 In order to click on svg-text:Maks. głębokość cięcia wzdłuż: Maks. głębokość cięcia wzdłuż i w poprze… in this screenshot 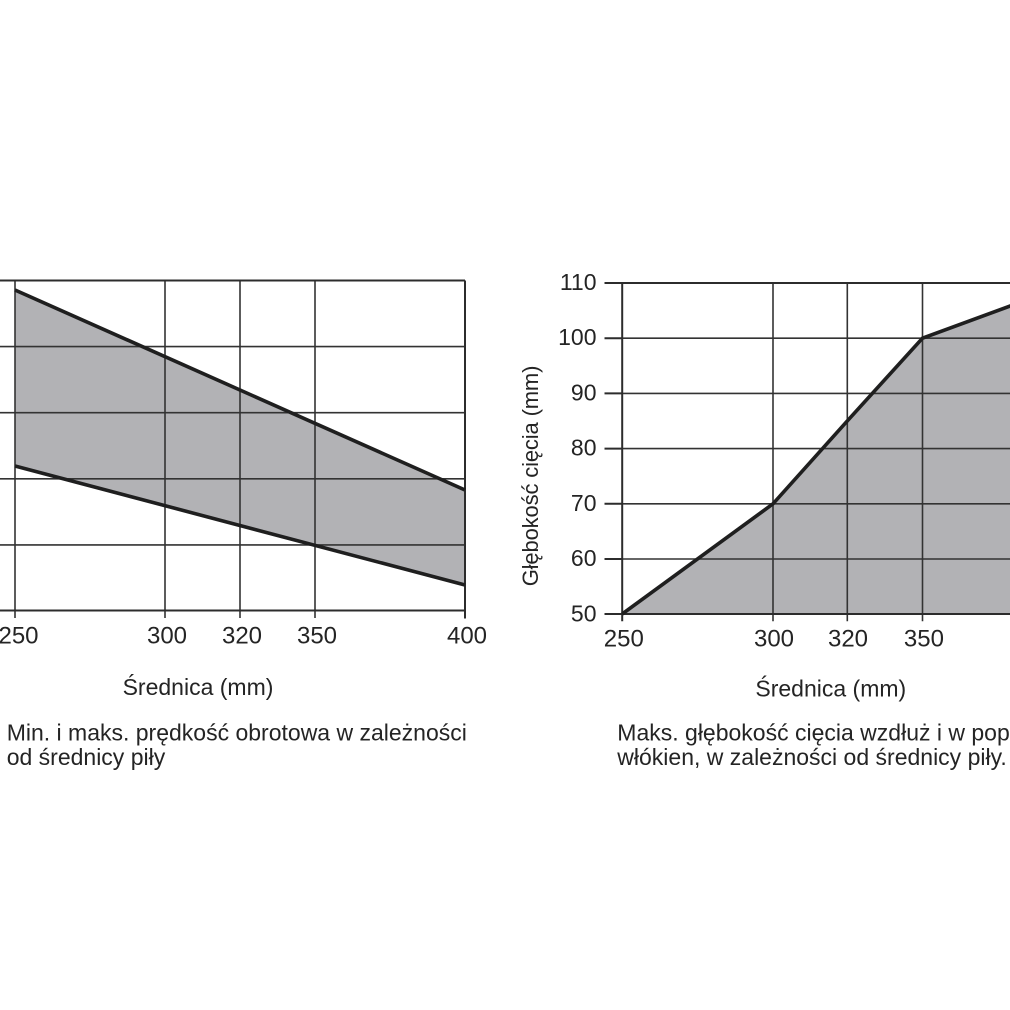, I will do `click(813, 733)`.